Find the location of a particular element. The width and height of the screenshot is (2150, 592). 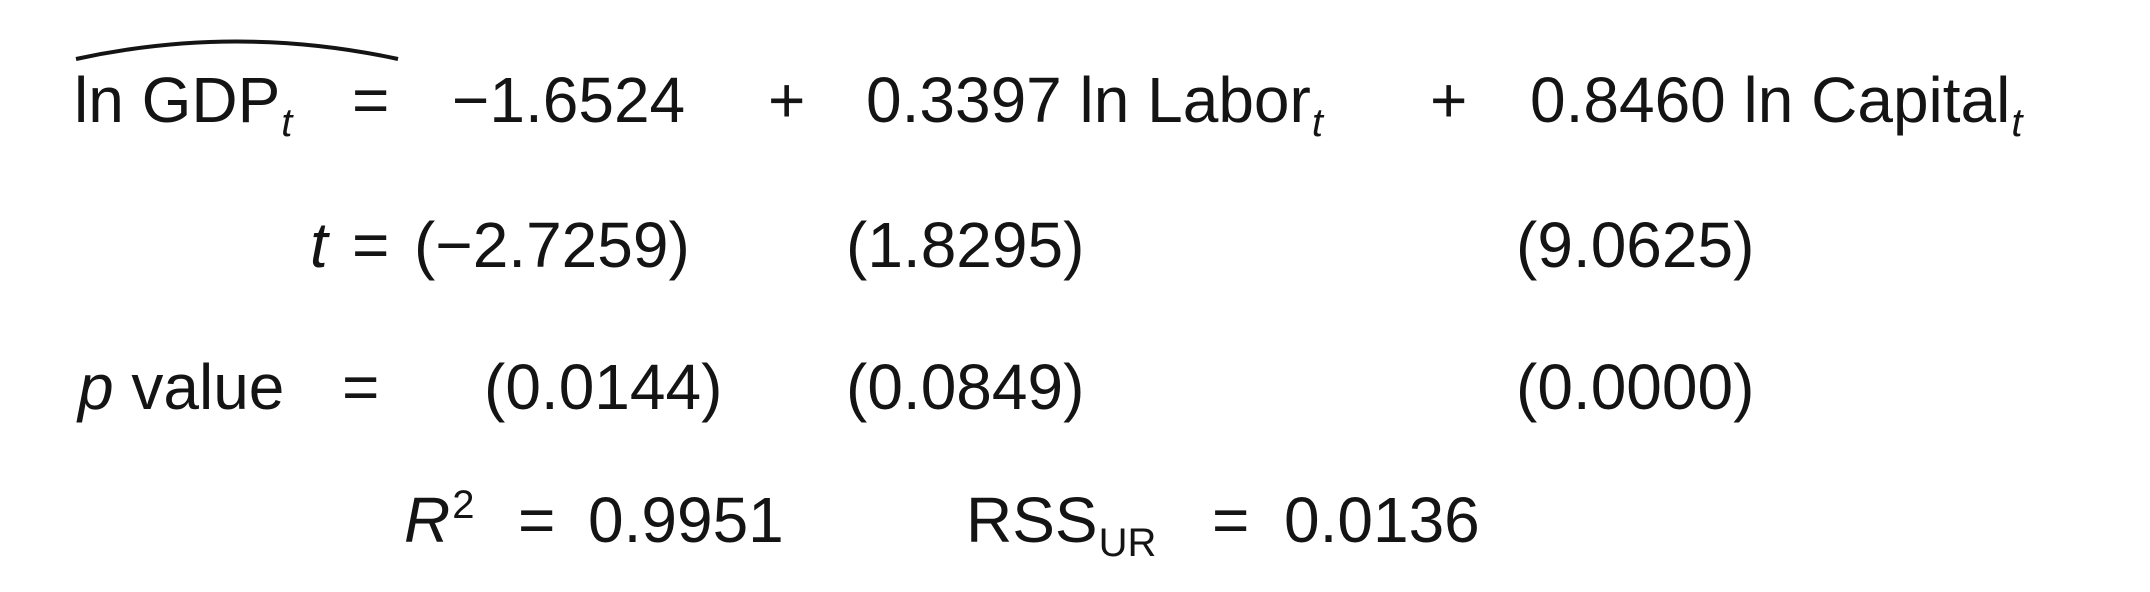

lhs-label: ln GDP is located at coordinates (177, 100).